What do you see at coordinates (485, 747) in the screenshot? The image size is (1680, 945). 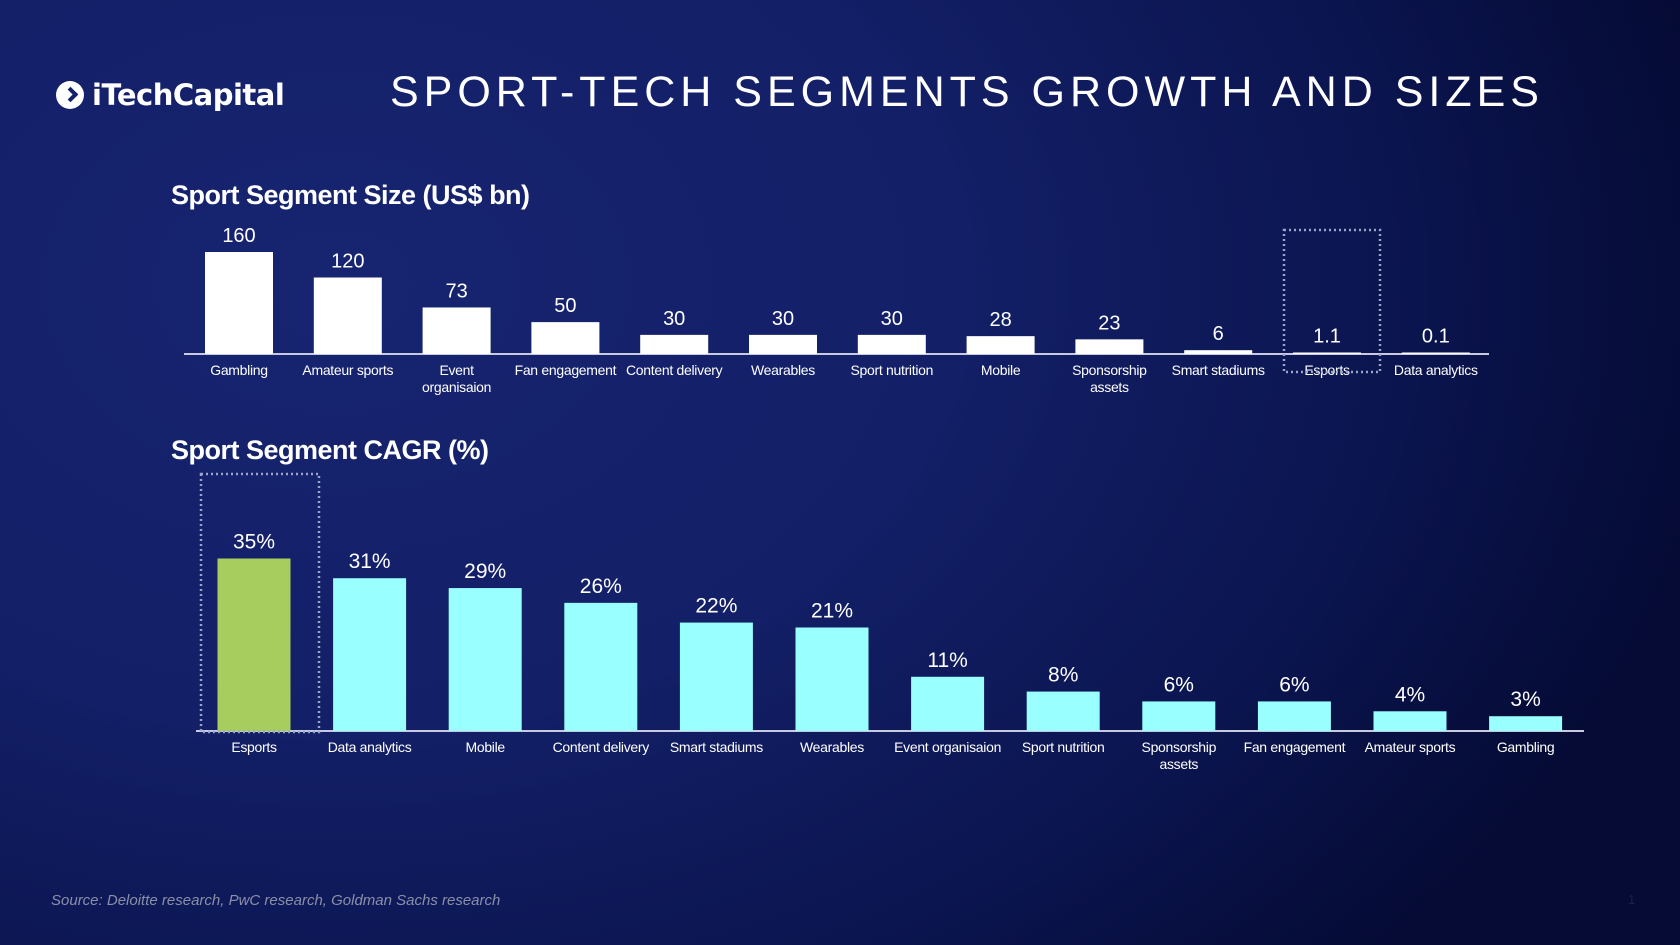 I see `cagr-category-label: Mobile` at bounding box center [485, 747].